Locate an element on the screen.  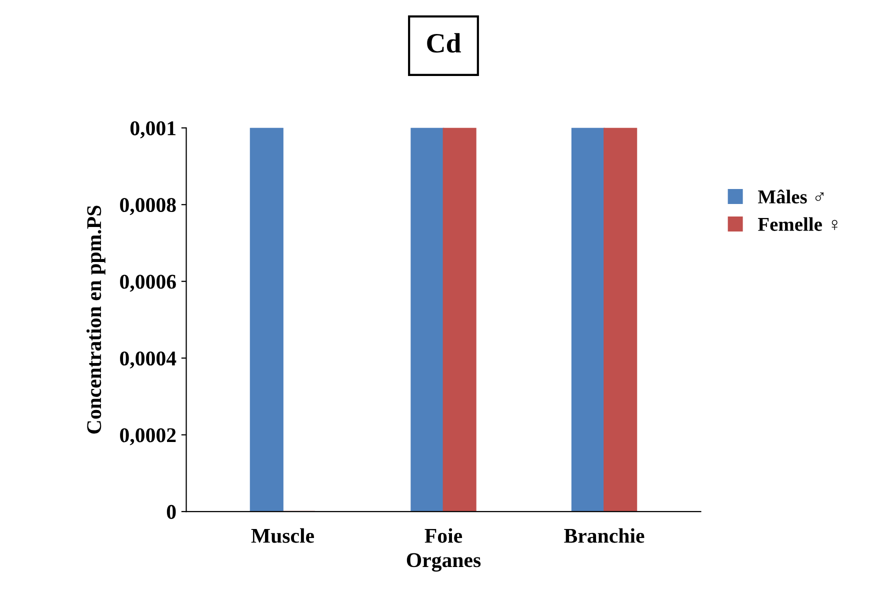
x-tick-label: Muscle is located at coordinates (282, 535).